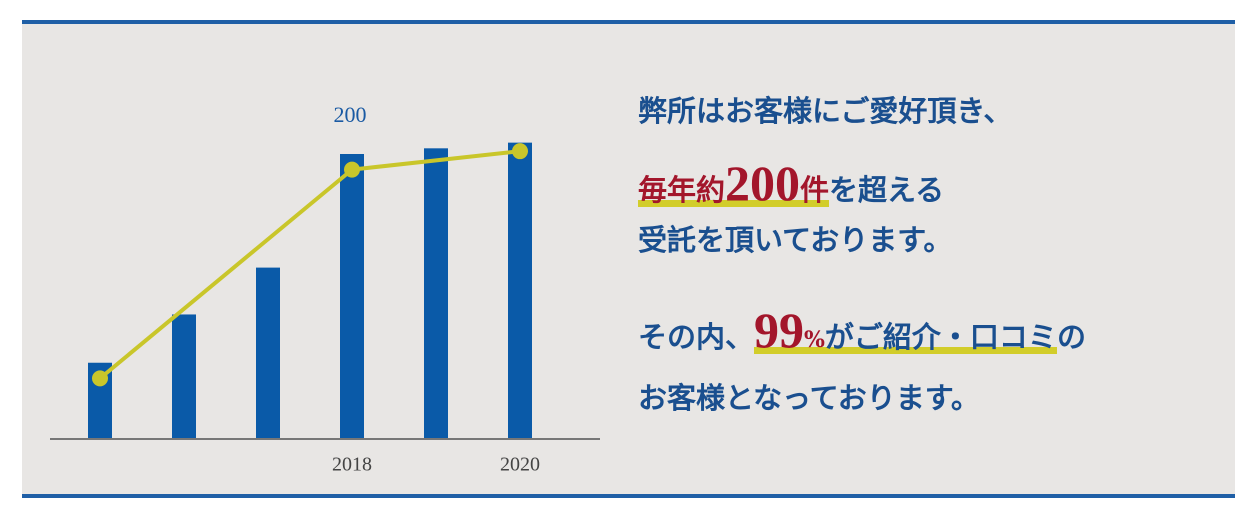 Image resolution: width=1255 pixels, height=522 pixels. What do you see at coordinates (779, 330) in the screenshot?
I see `number: 99` at bounding box center [779, 330].